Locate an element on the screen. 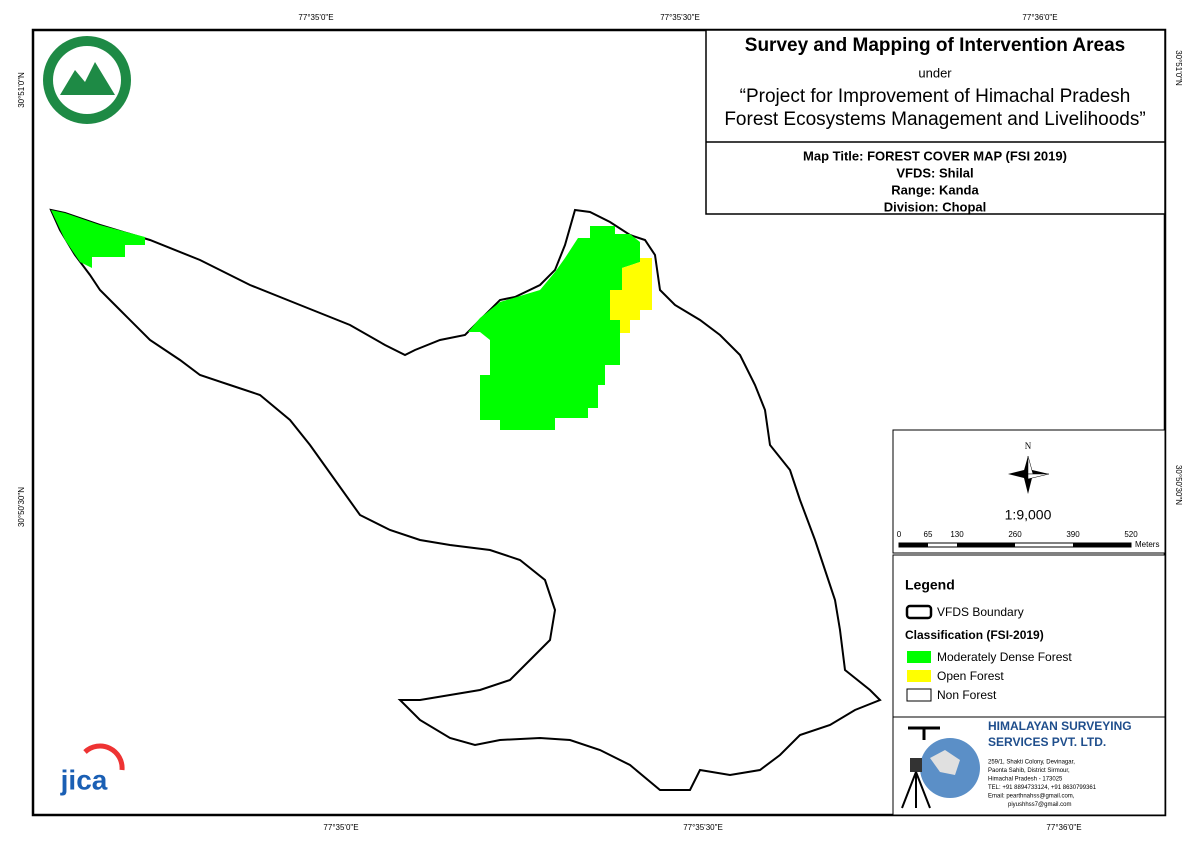 Image resolution: width=1200 pixels, height=848 pixels. scale-box is located at coordinates (1029, 491).